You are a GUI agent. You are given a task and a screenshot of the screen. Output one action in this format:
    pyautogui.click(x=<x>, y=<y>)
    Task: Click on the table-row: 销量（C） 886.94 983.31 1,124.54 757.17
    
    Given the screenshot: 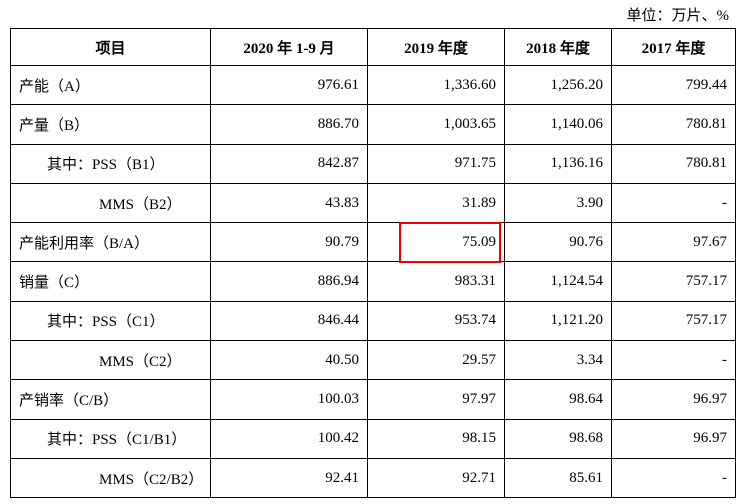 What is the action you would take?
    pyautogui.click(x=373, y=281)
    